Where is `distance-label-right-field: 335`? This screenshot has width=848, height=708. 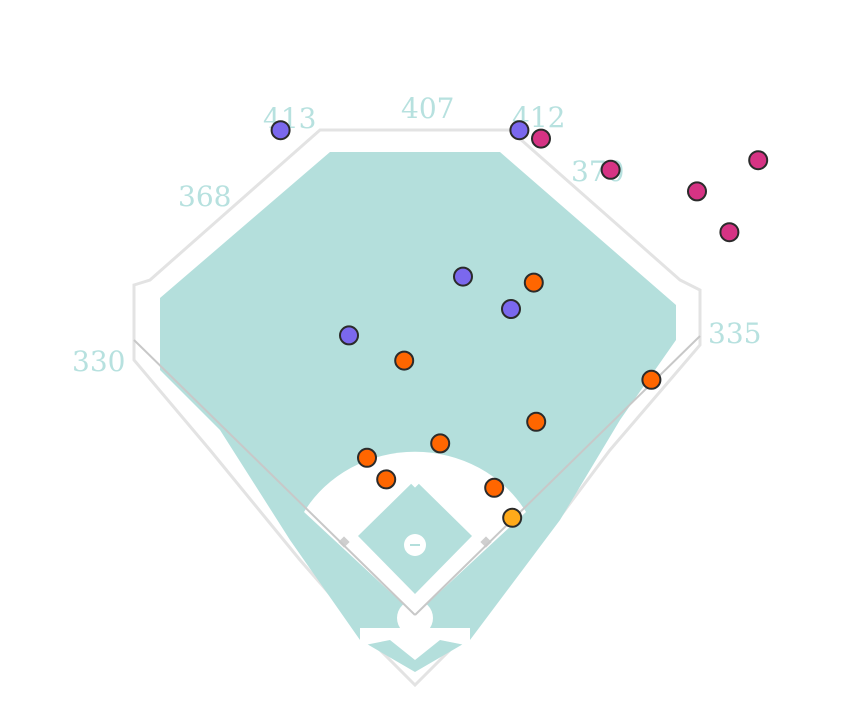
distance-label-right-field: 335 is located at coordinates (734, 333).